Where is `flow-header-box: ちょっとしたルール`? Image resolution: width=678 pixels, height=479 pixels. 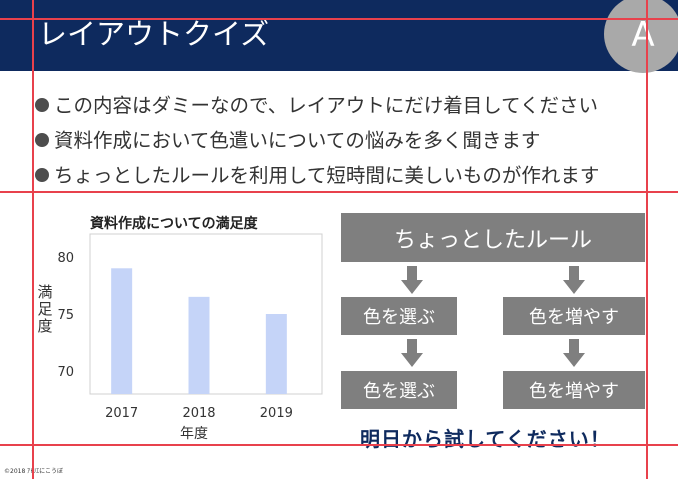 flow-header-box: ちょっとしたルール is located at coordinates (493, 237).